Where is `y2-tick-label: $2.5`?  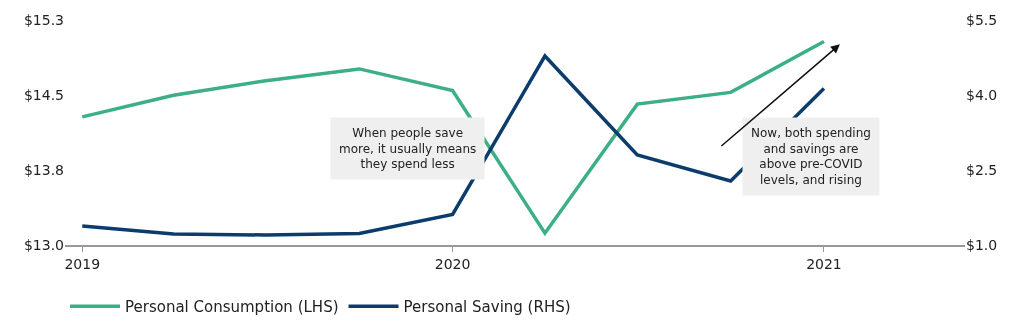
y2-tick-label: $2.5 is located at coordinates (982, 169).